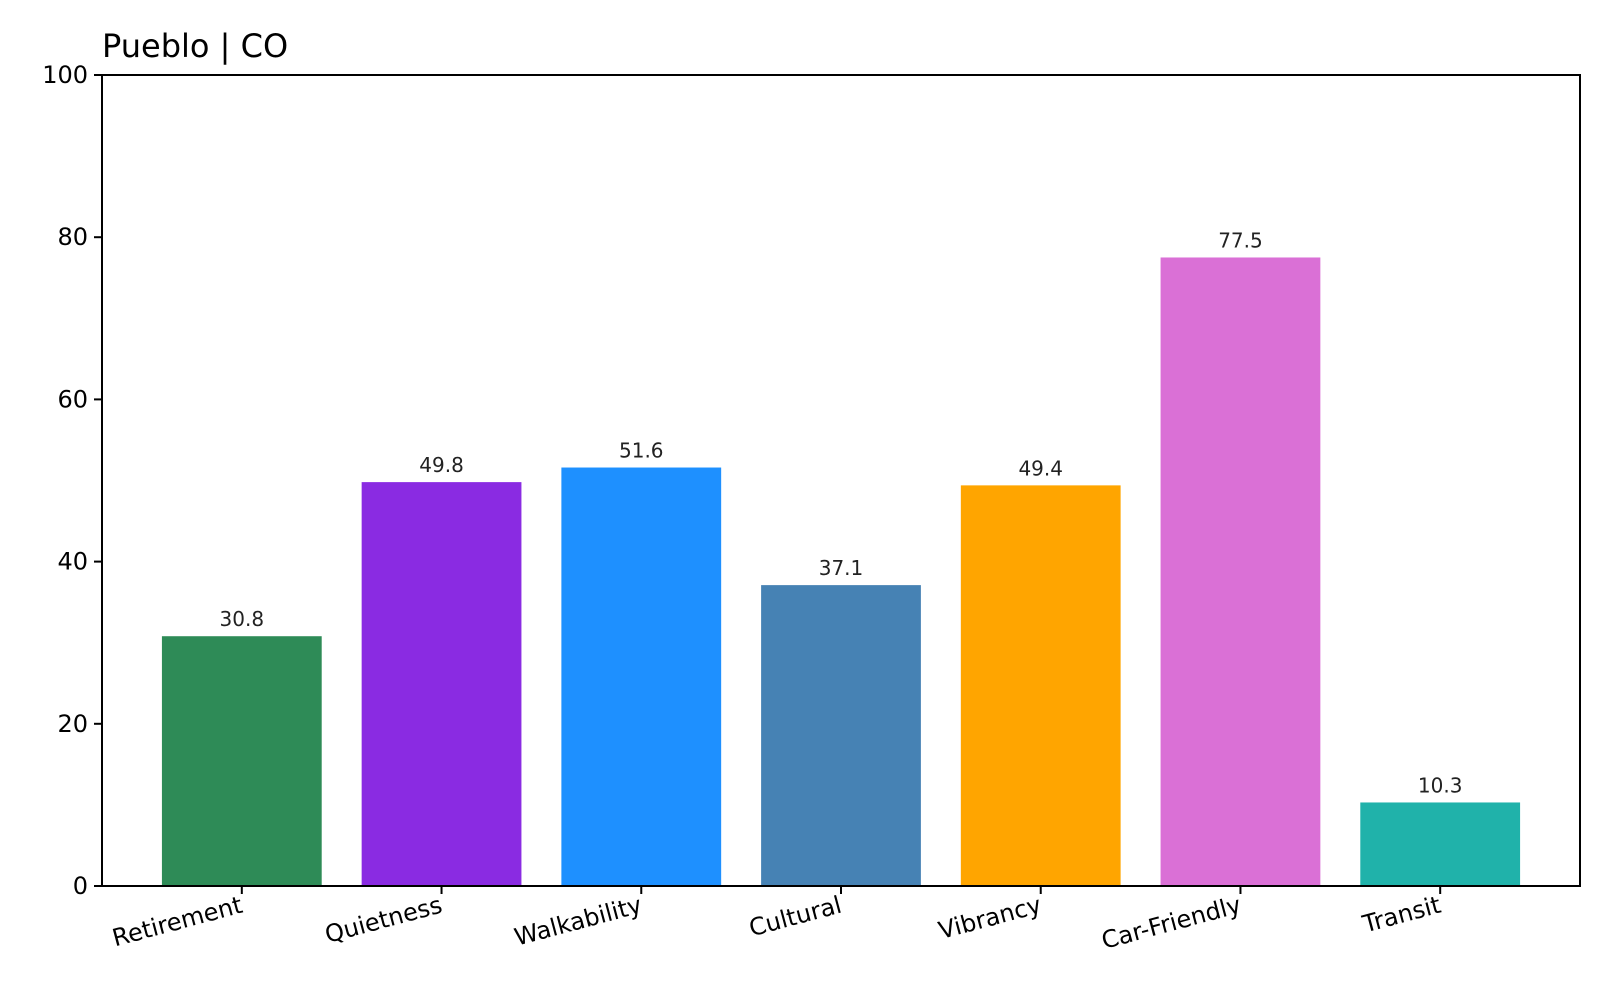  What do you see at coordinates (72, 562) in the screenshot?
I see `y-tick-label: 40` at bounding box center [72, 562].